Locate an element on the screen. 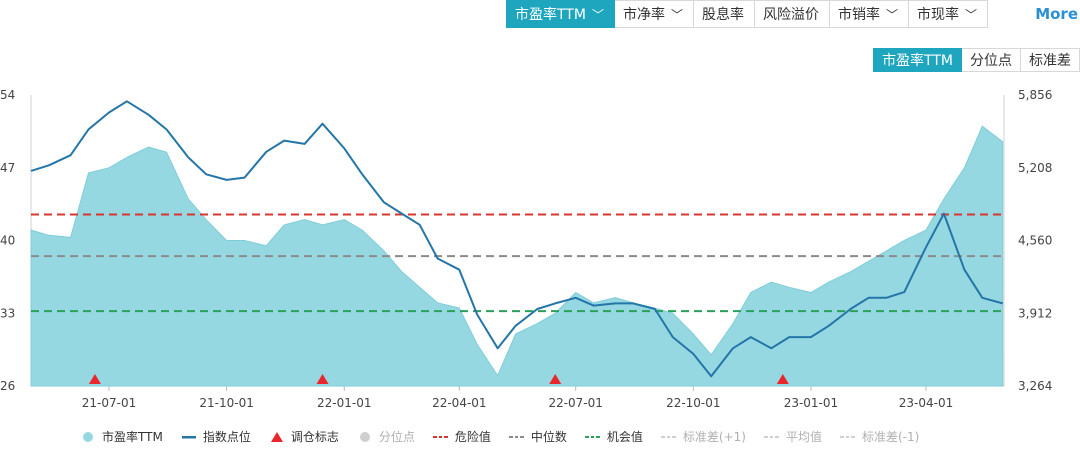 This screenshot has height=464, width=1080. legend-item: 调仓标志 is located at coordinates (304, 436).